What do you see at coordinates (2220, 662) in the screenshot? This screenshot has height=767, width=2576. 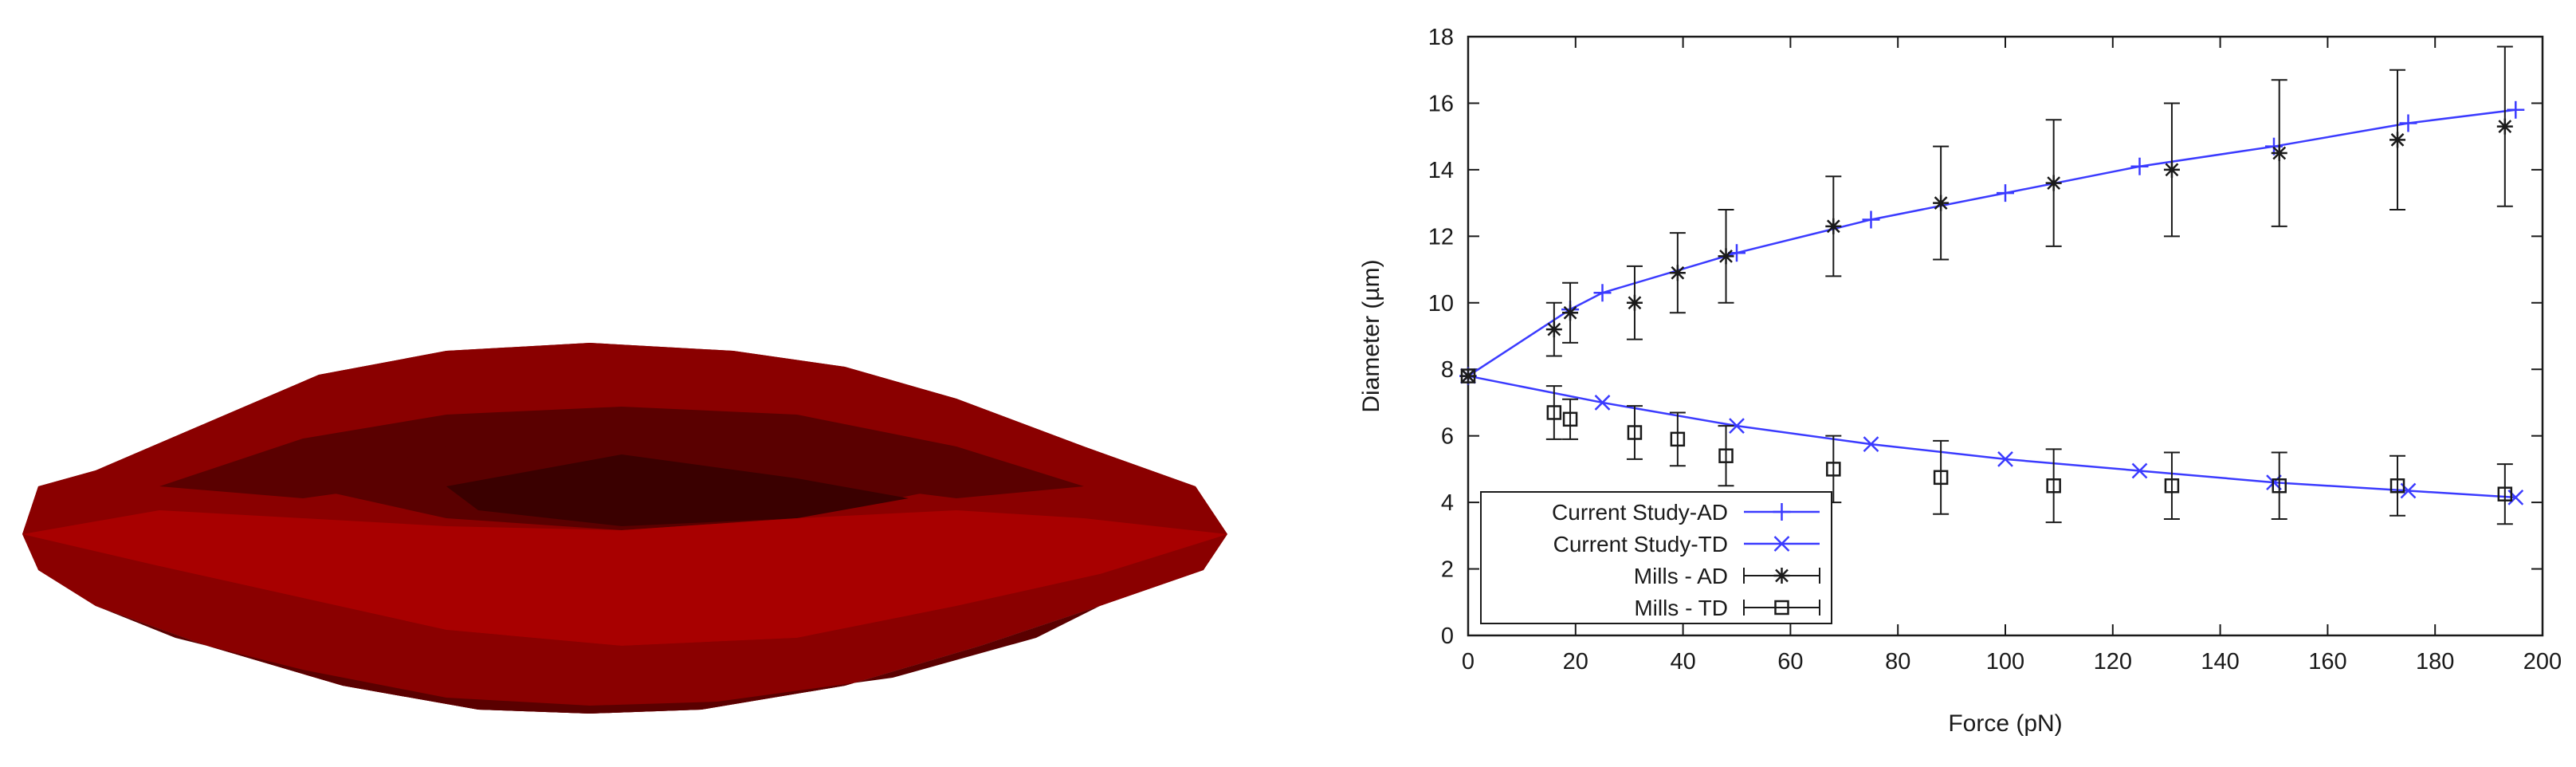 I see `x-tick-label: 140` at bounding box center [2220, 662].